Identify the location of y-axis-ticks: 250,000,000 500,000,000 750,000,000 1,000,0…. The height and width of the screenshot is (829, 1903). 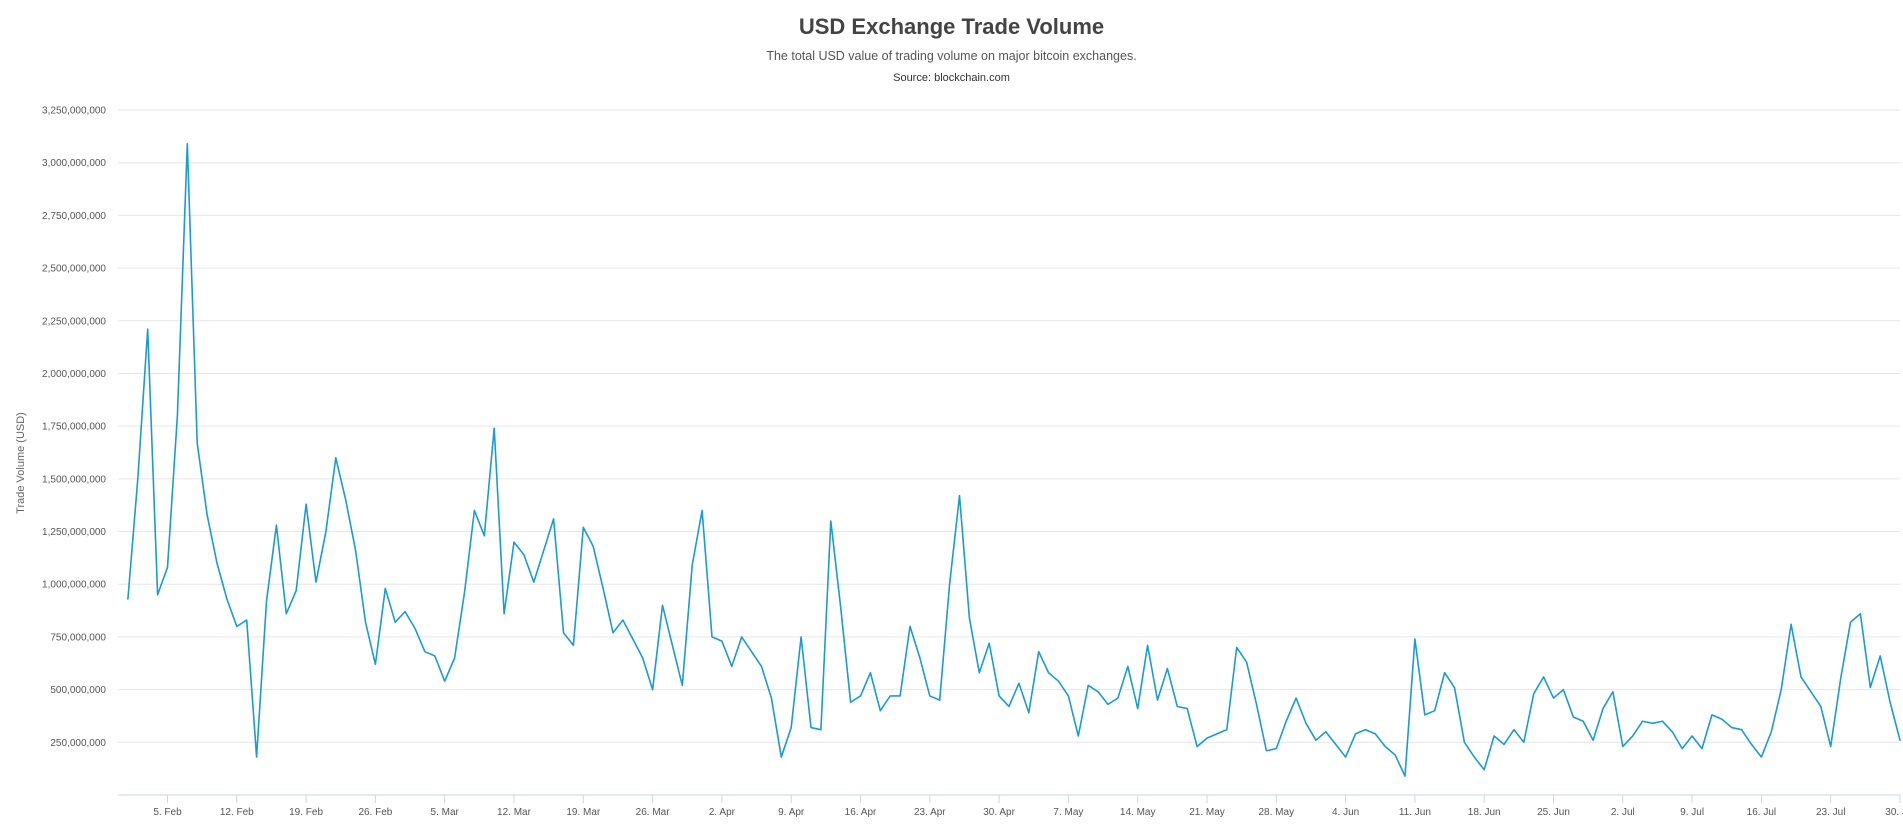
(74, 427).